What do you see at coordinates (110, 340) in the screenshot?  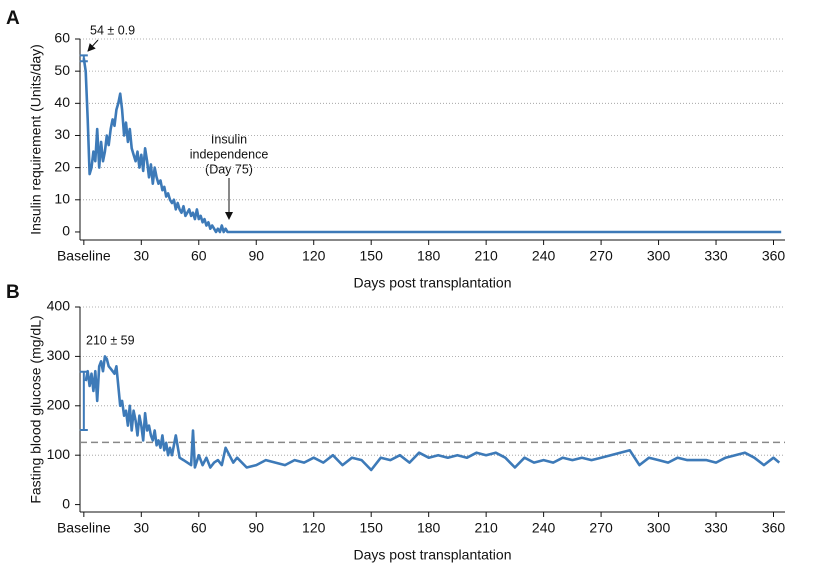 I see `error-label: 210 ± 59` at bounding box center [110, 340].